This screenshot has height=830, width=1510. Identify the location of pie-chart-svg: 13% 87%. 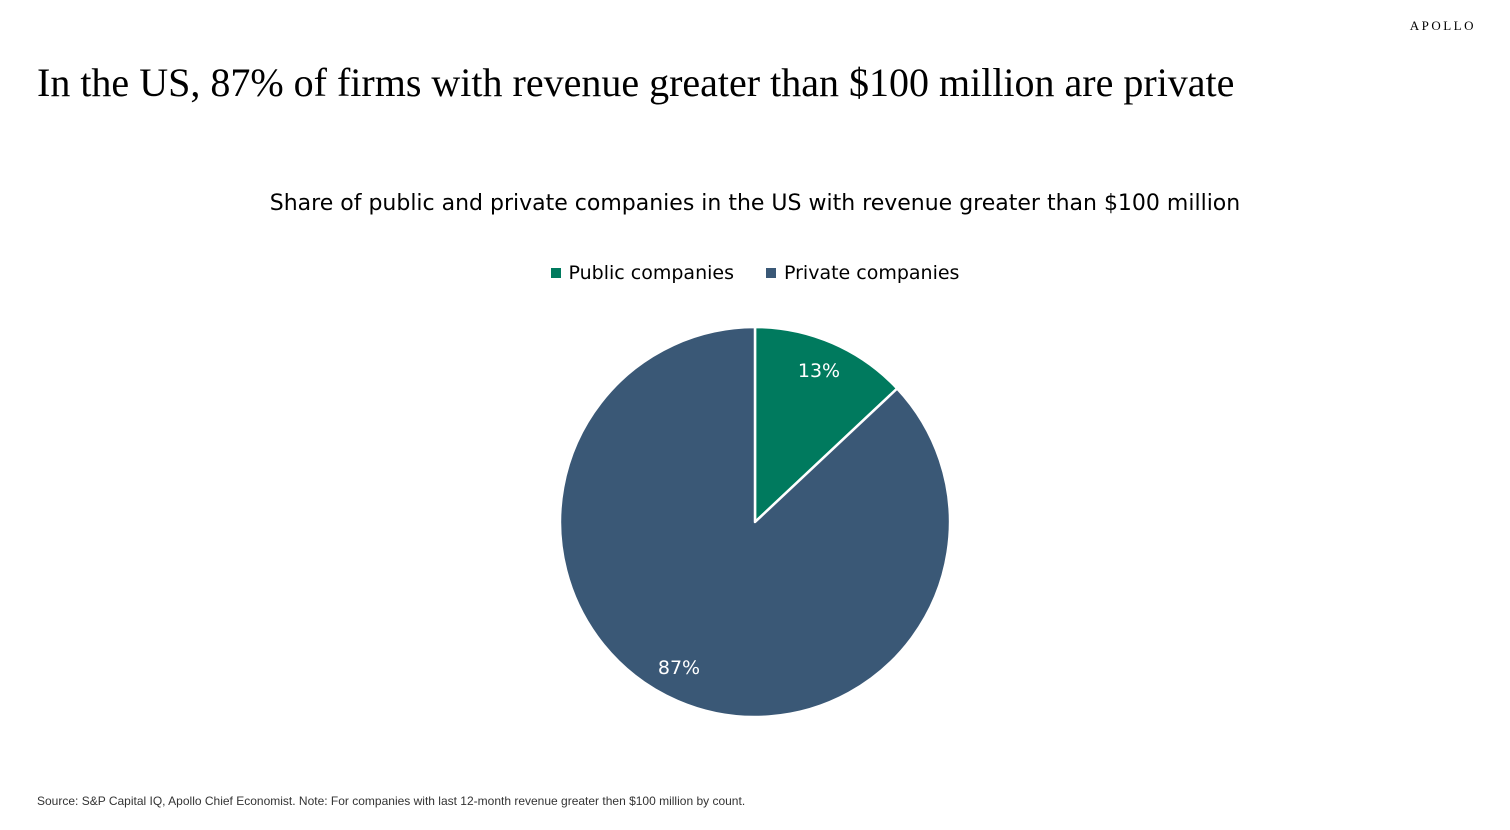
(755, 522).